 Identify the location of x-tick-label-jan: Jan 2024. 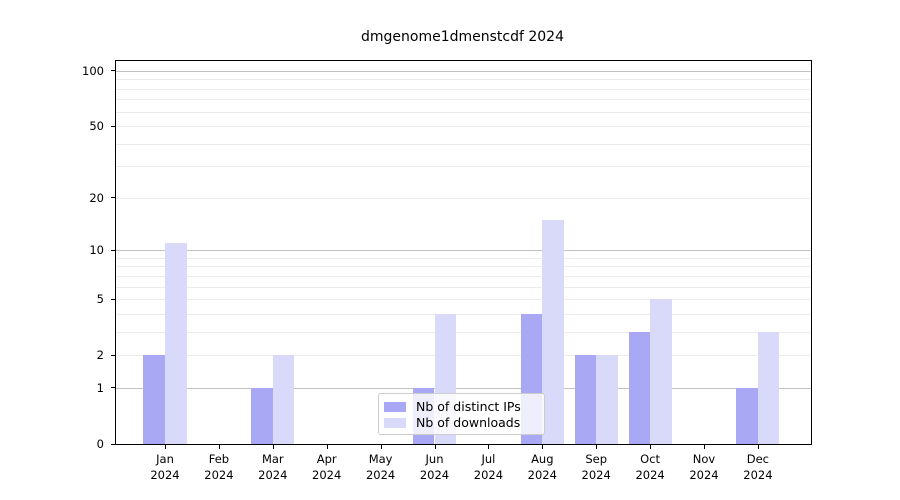
(165, 467).